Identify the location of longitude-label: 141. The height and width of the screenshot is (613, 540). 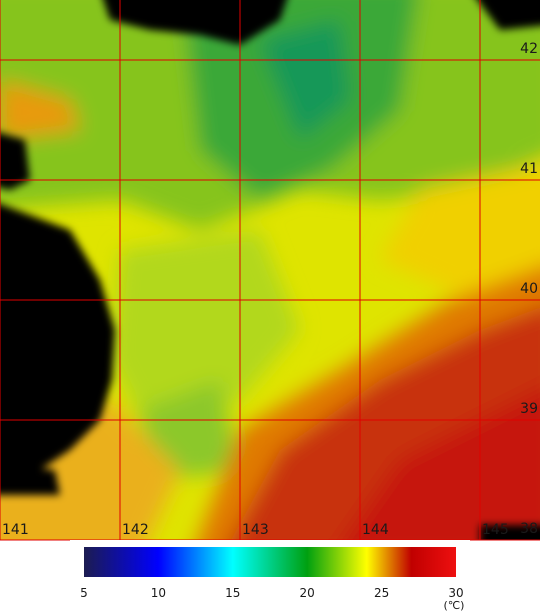
(15, 530).